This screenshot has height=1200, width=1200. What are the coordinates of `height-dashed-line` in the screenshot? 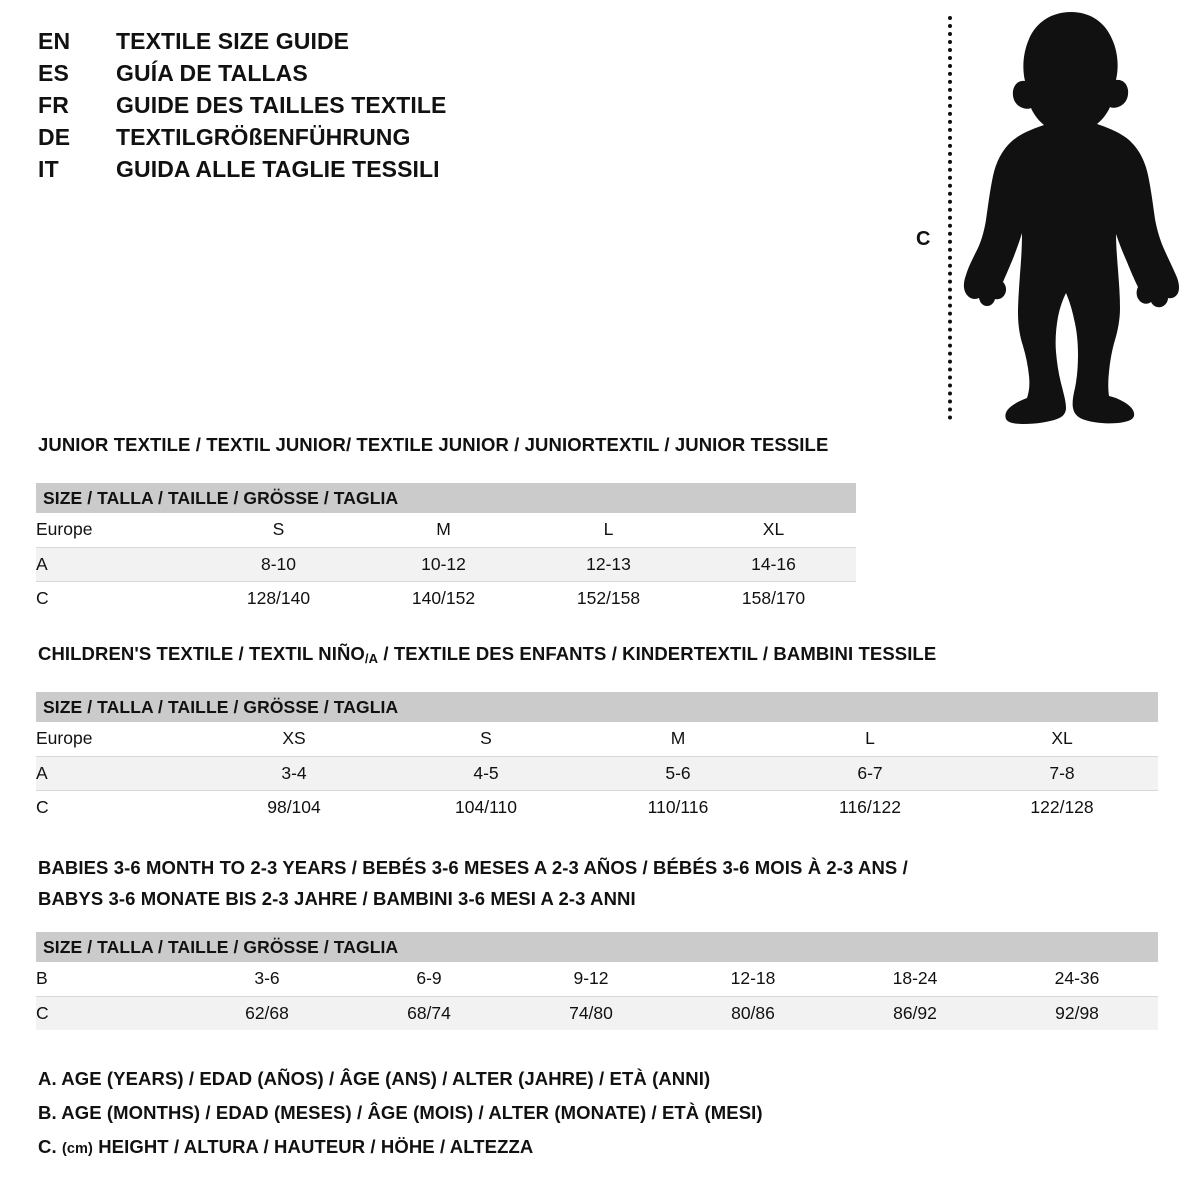 It's located at (950, 218).